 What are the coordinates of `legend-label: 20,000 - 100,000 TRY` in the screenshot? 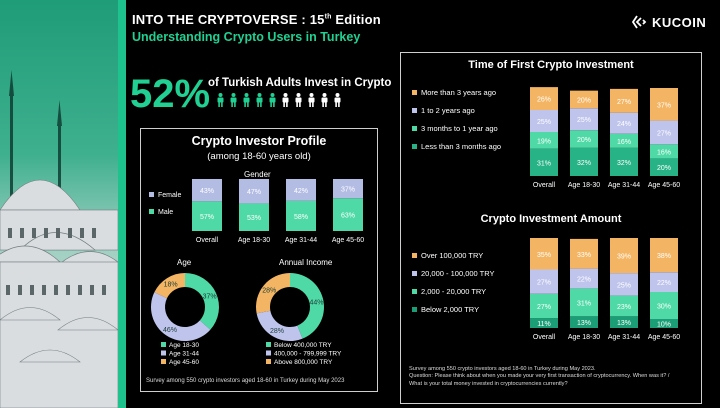 It's located at (458, 273).